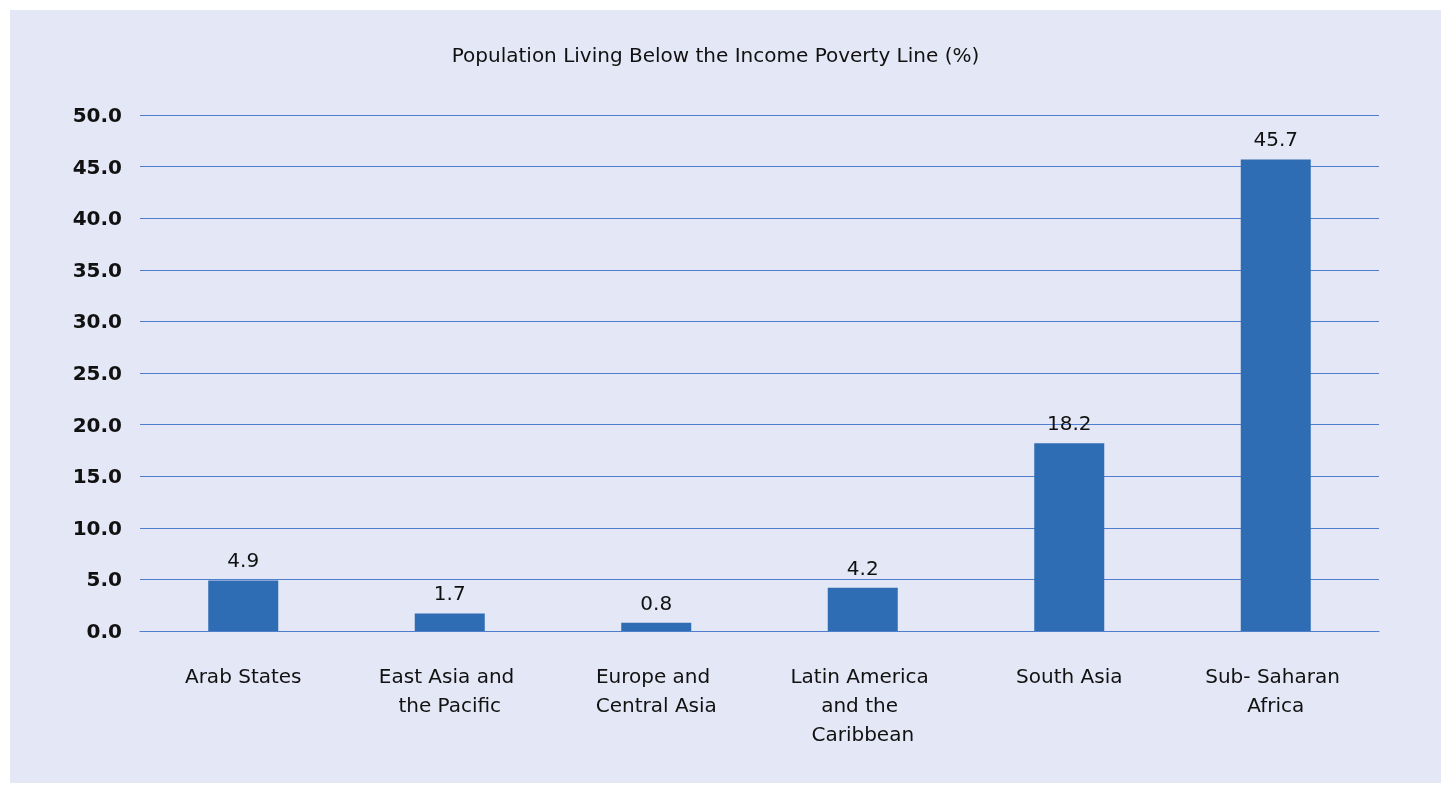  What do you see at coordinates (656, 602) in the screenshot?
I see `data-label: 0.8` at bounding box center [656, 602].